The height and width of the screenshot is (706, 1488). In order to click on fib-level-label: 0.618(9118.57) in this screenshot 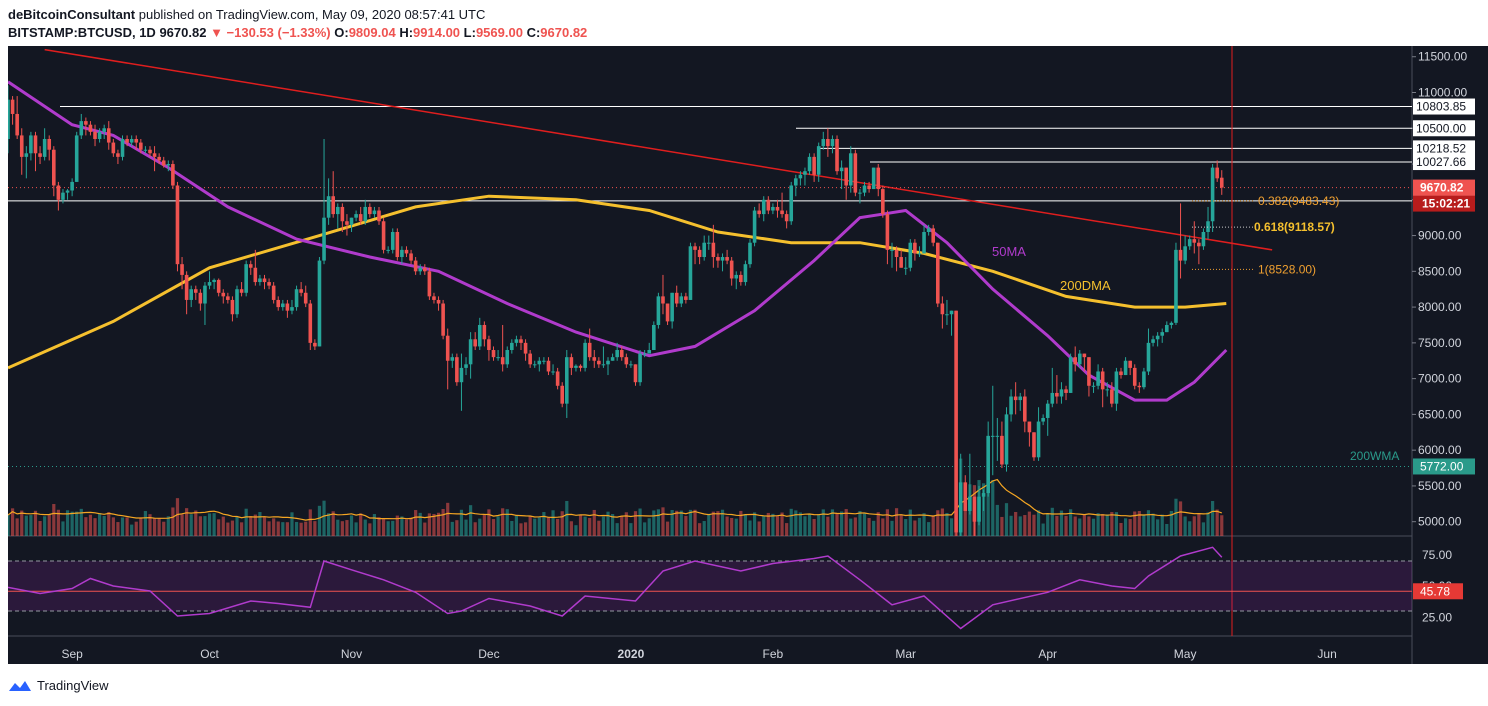, I will do `click(1294, 227)`.